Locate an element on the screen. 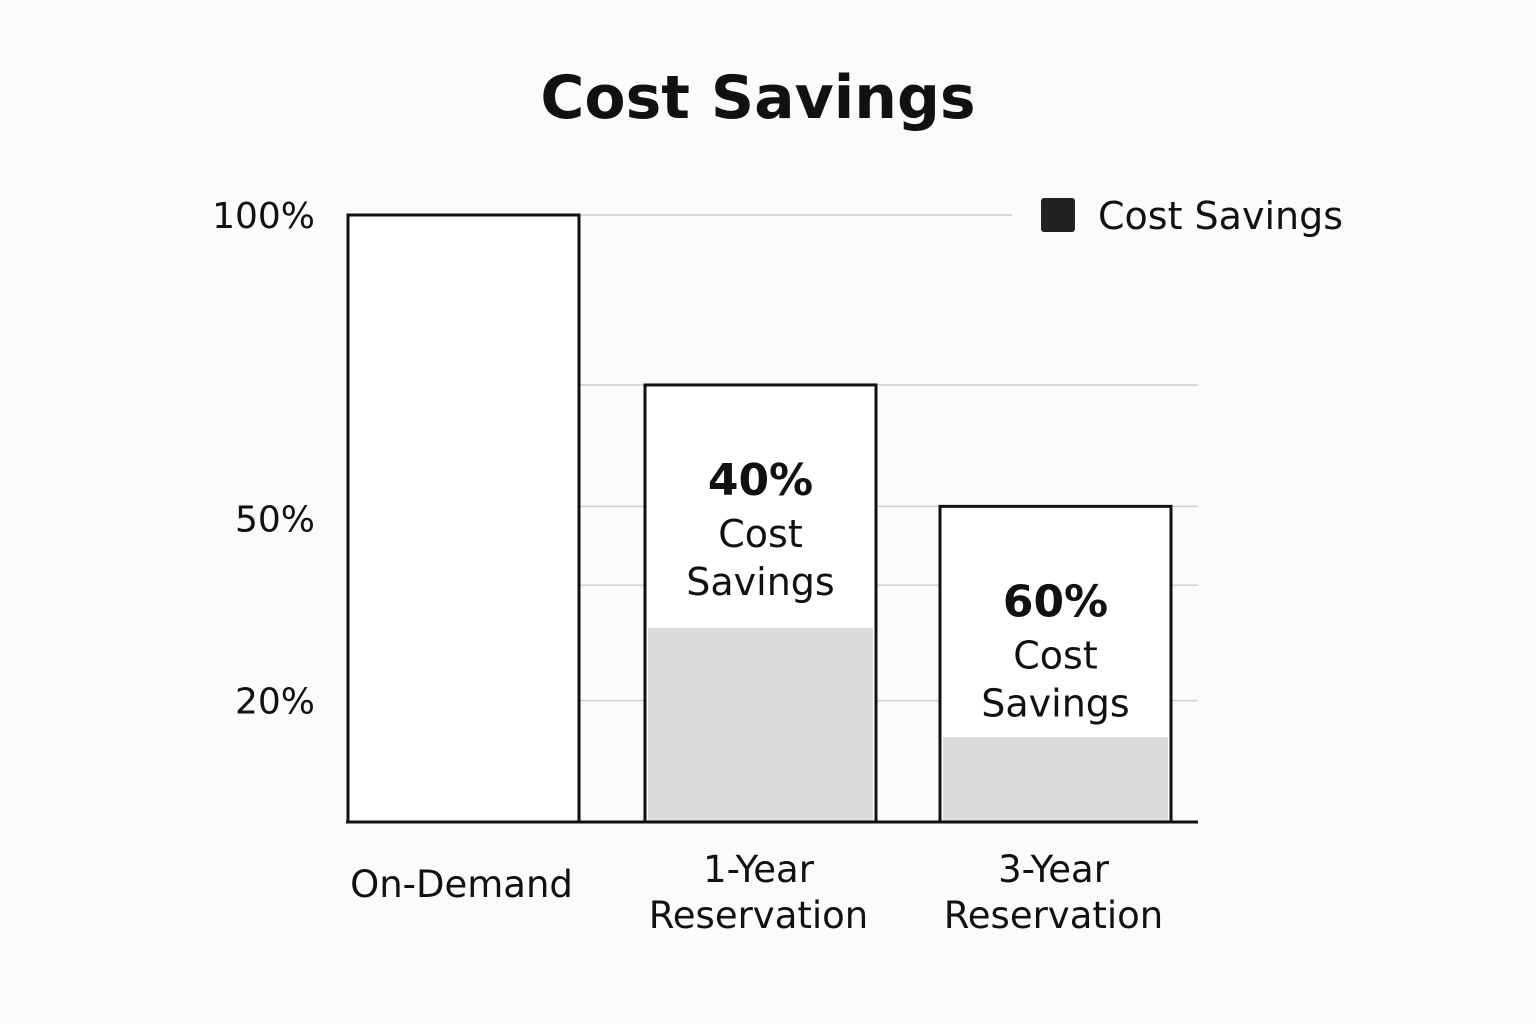  y-tick-label: 20% is located at coordinates (275, 702).